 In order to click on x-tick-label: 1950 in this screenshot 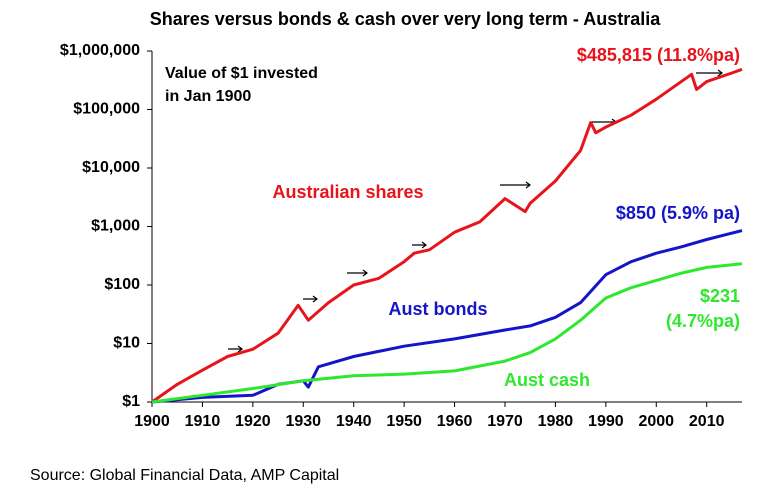, I will do `click(404, 421)`.